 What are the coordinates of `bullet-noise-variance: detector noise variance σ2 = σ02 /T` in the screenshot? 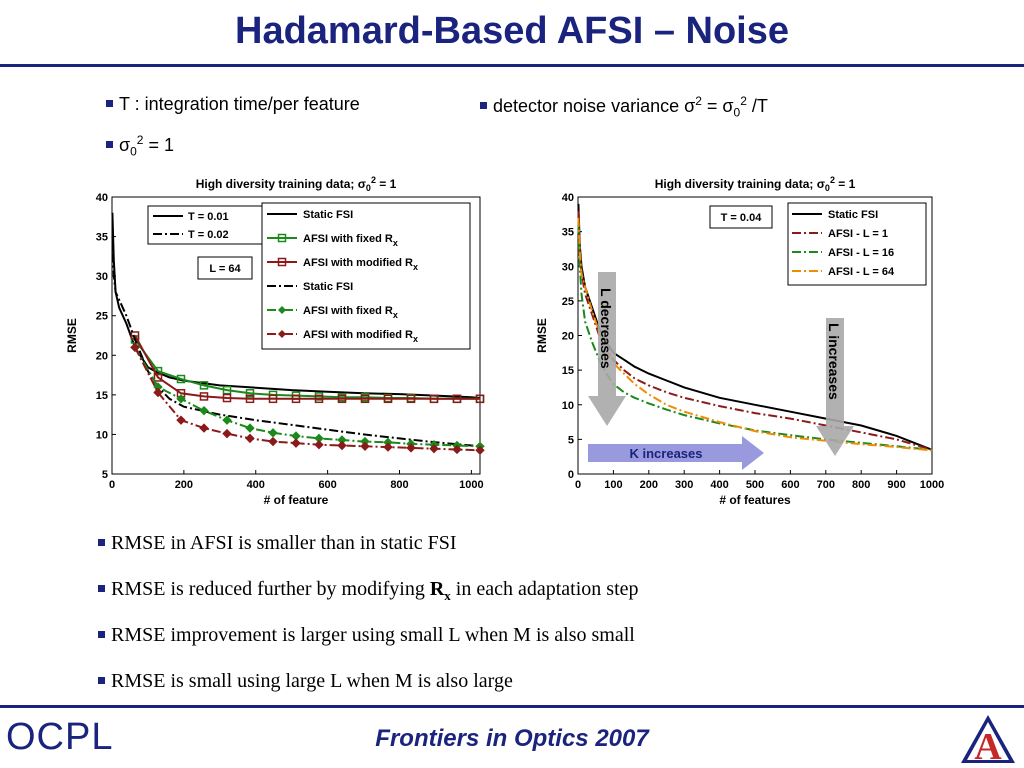 It's located at (624, 107).